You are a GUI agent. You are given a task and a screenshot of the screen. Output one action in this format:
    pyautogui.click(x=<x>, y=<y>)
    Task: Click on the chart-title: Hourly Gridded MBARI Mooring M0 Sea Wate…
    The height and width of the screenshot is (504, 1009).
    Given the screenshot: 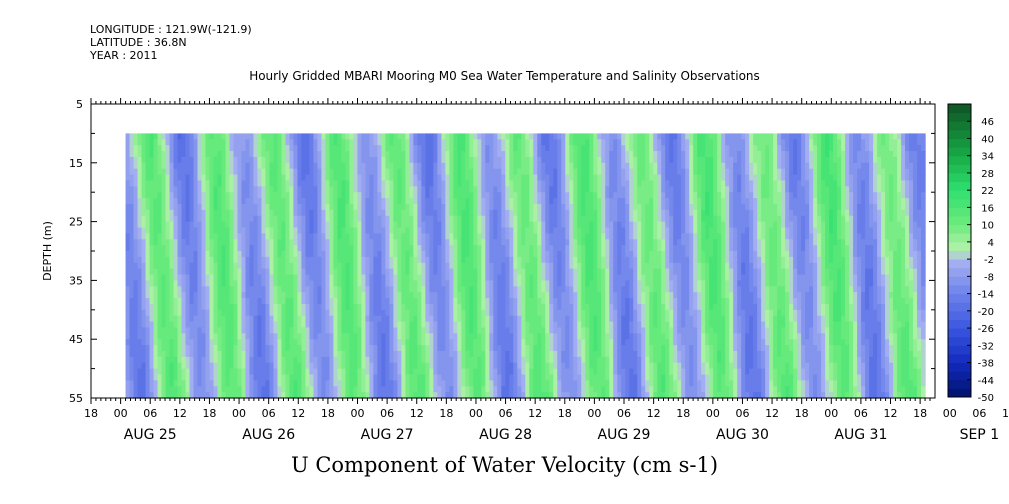 What is the action you would take?
    pyautogui.click(x=504, y=76)
    